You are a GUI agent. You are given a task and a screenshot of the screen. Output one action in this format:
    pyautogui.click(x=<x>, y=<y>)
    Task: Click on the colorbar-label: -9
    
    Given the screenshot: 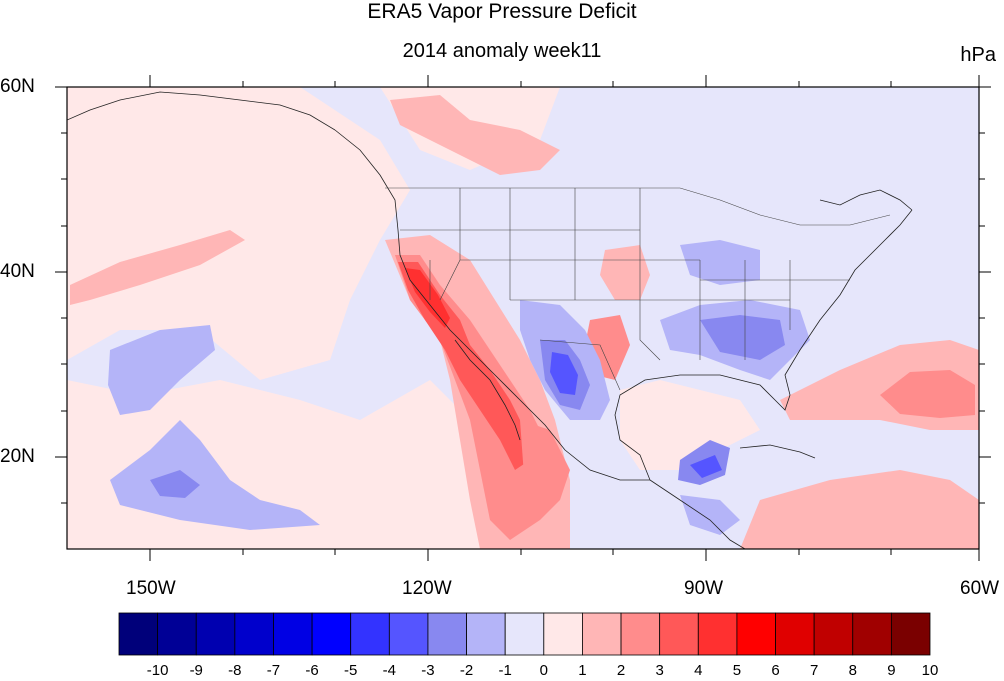 What is the action you would take?
    pyautogui.click(x=196, y=670)
    